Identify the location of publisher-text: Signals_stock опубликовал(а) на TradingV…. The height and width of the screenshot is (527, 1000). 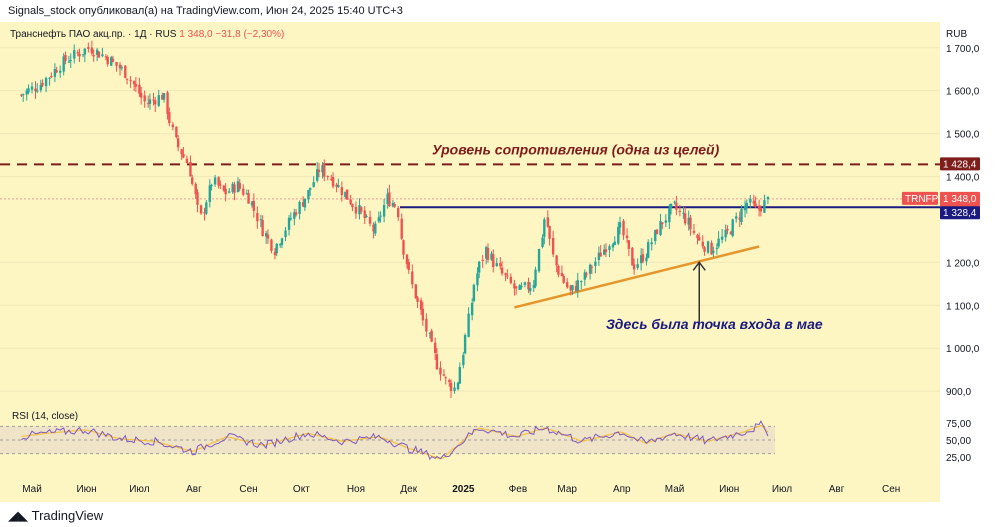
(205, 11).